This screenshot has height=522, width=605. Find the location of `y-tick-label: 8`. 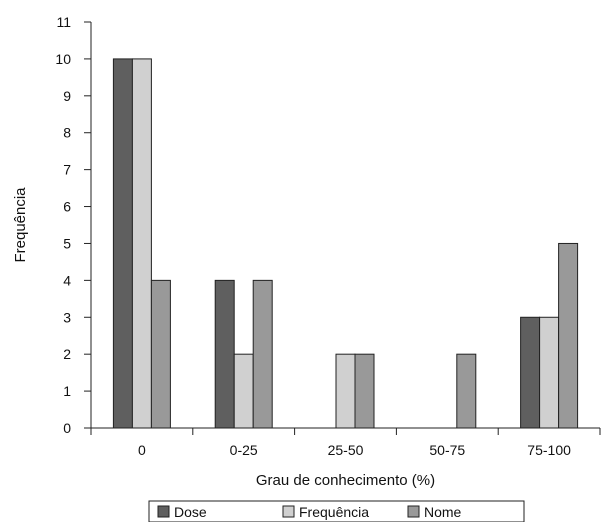

y-tick-label: 8 is located at coordinates (67, 133).